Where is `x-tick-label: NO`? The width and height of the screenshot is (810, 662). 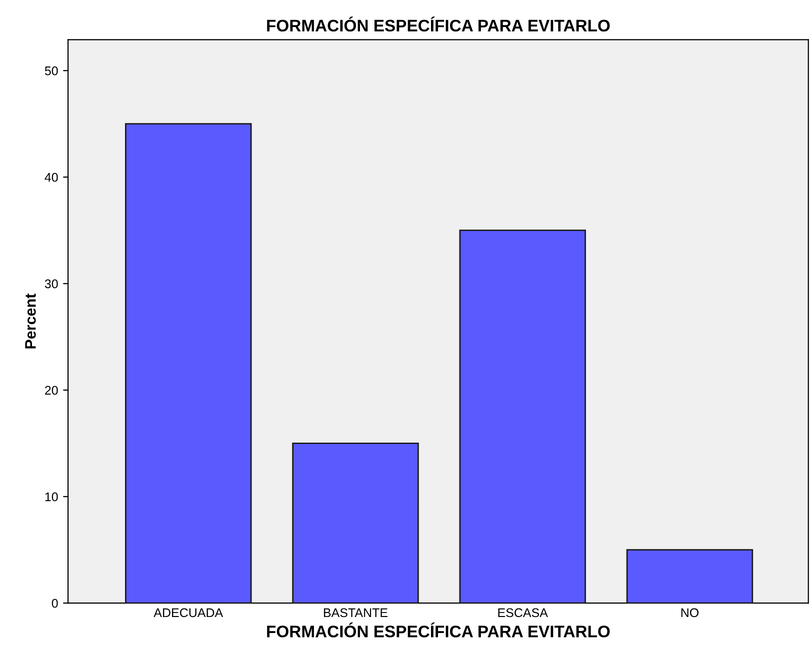
x-tick-label: NO is located at coordinates (689, 613).